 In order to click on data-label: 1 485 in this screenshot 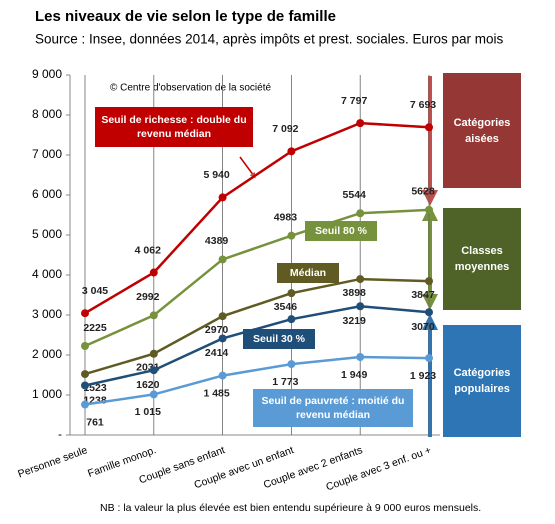, I will do `click(216, 393)`.